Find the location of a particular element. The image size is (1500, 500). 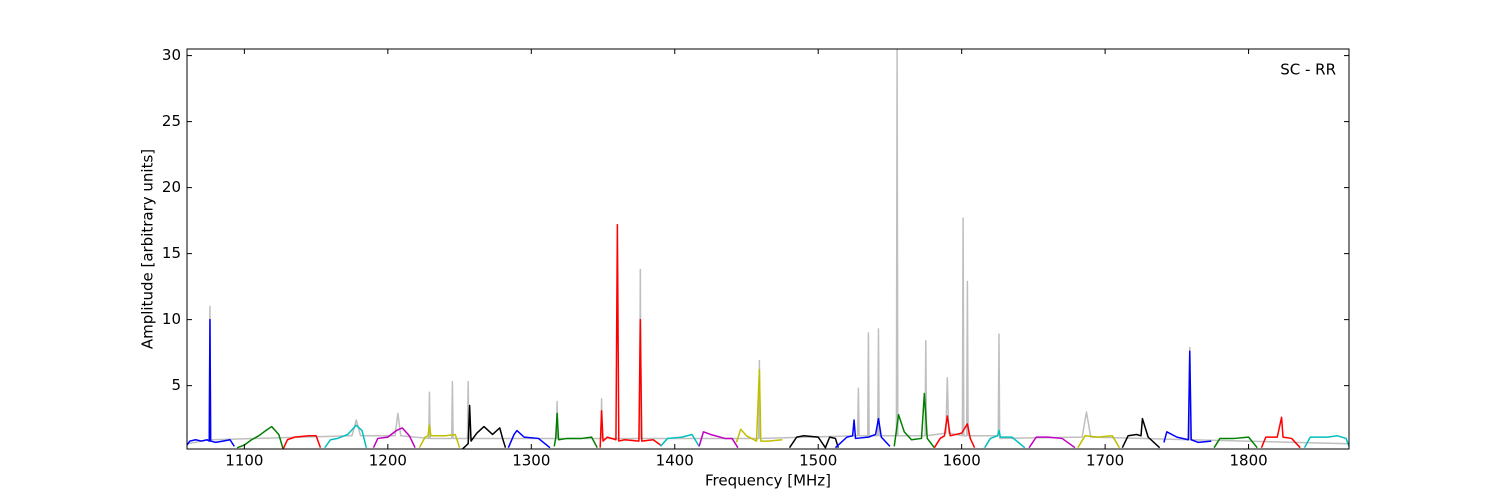

x-tick-label: 1300 is located at coordinates (531, 461).